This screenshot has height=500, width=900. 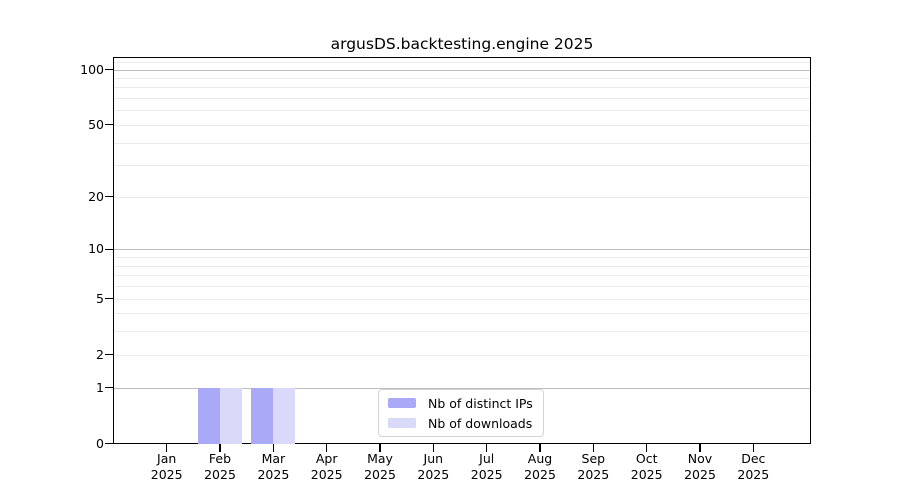 I want to click on y-tick-label: 2, so click(x=100, y=354).